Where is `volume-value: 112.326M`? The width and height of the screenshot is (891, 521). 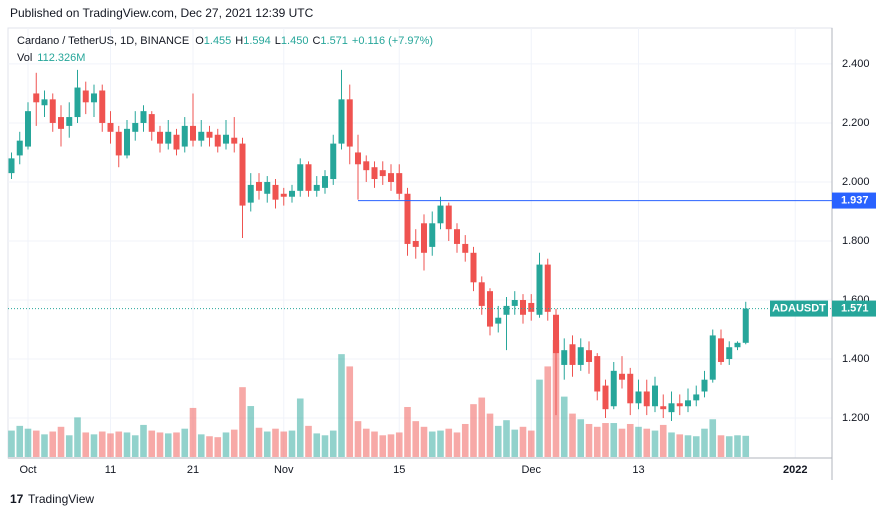 volume-value: 112.326M is located at coordinates (61, 58).